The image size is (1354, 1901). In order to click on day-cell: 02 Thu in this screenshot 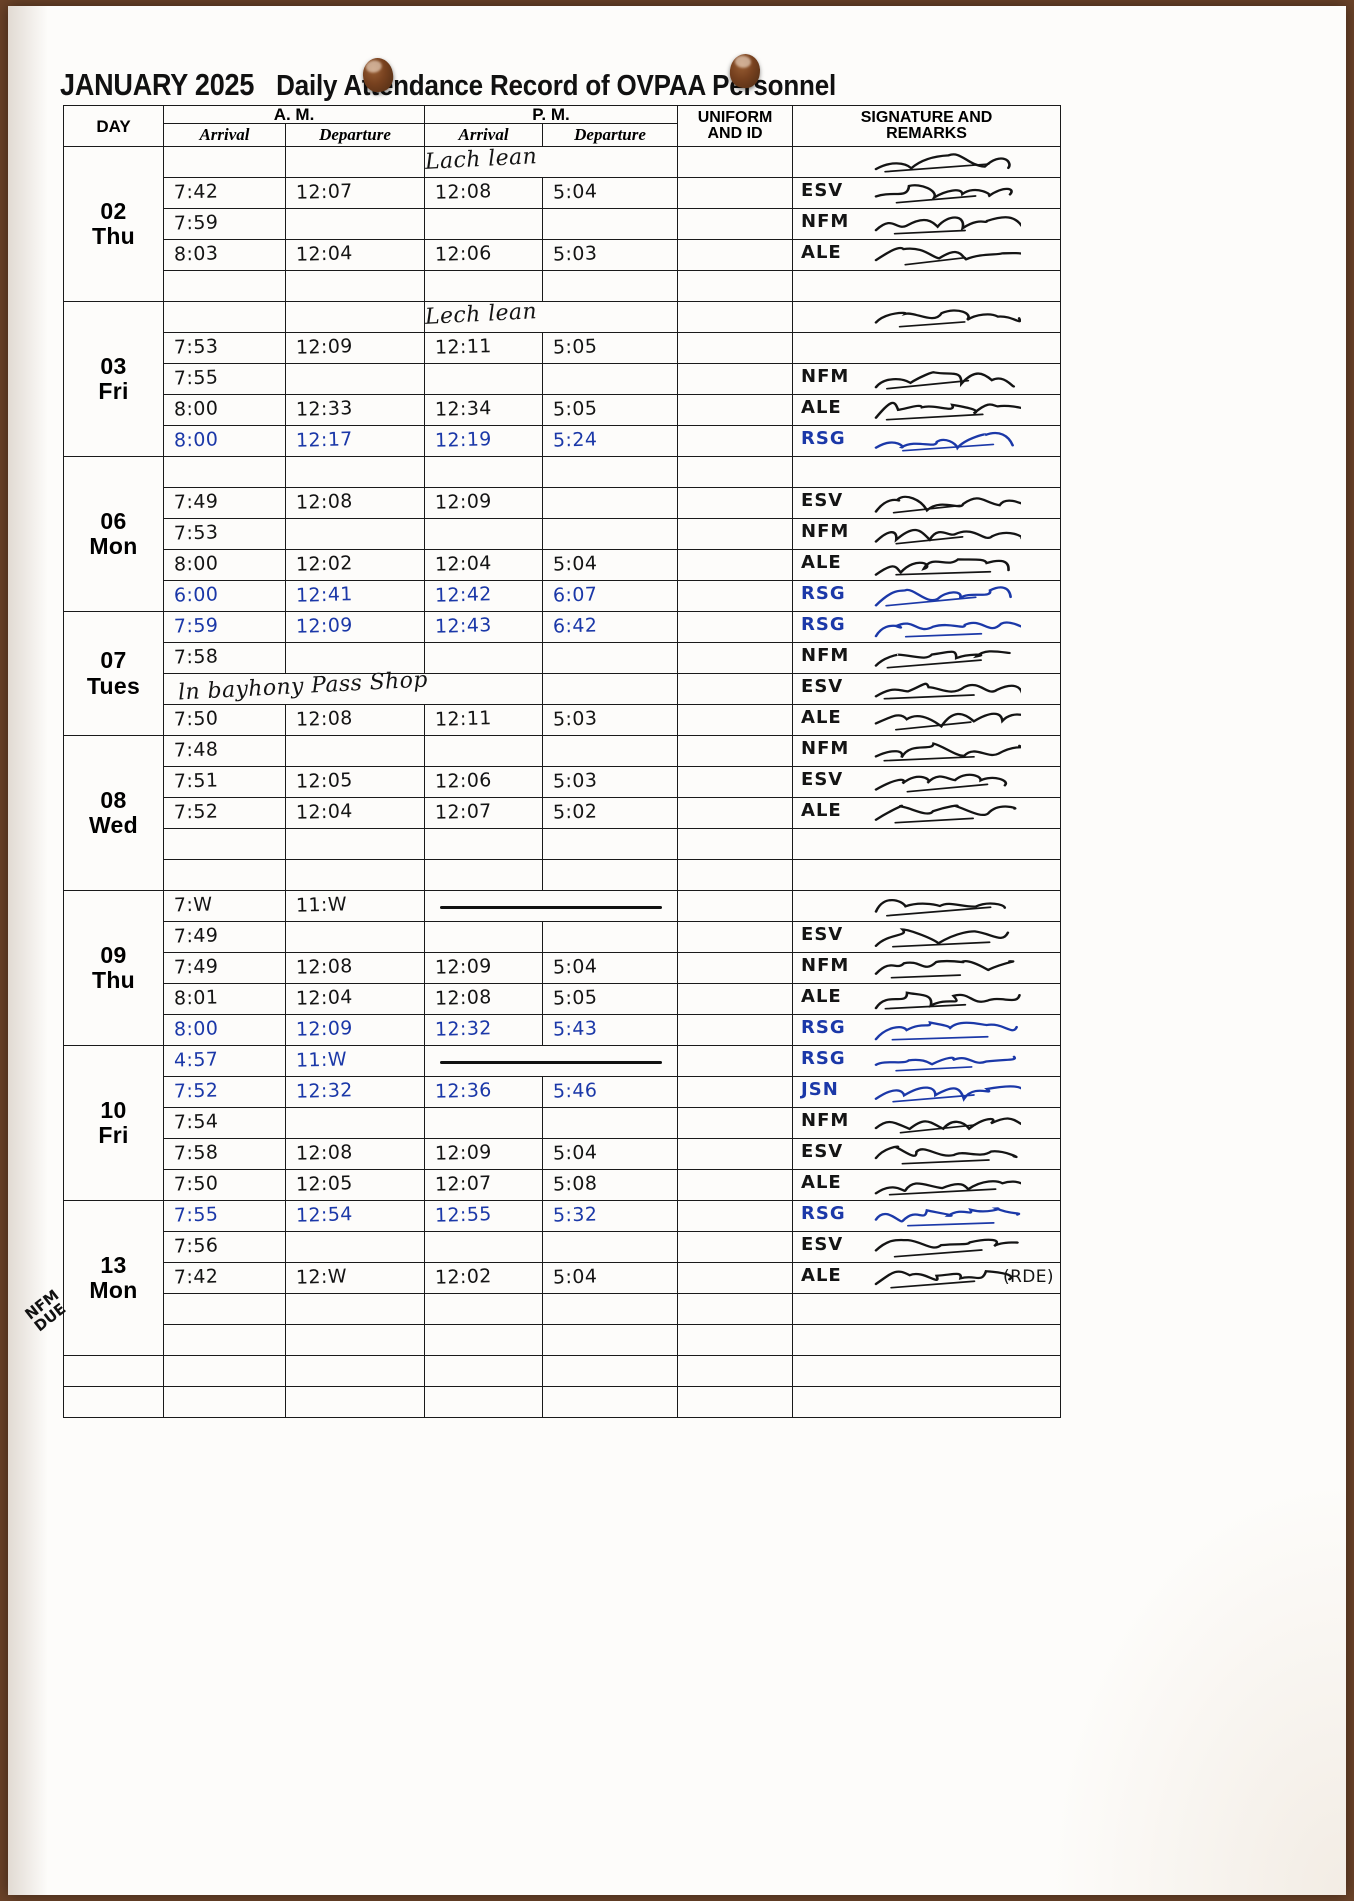, I will do `click(113, 224)`.